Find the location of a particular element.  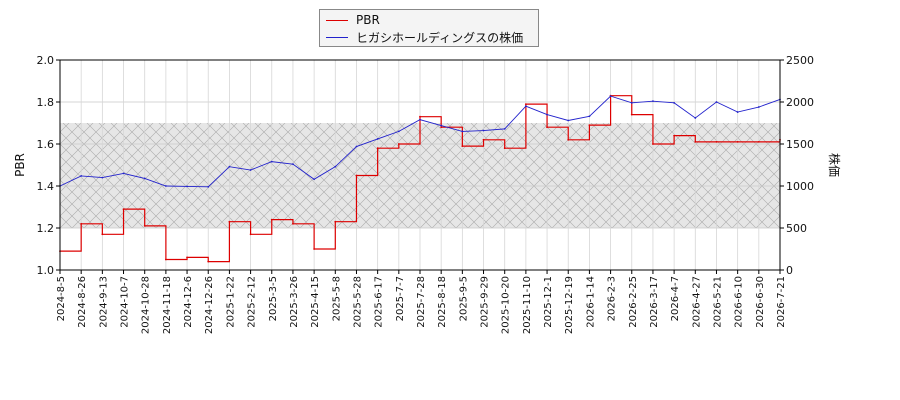

y-tick-label-right: 1500 is located at coordinates (800, 144).